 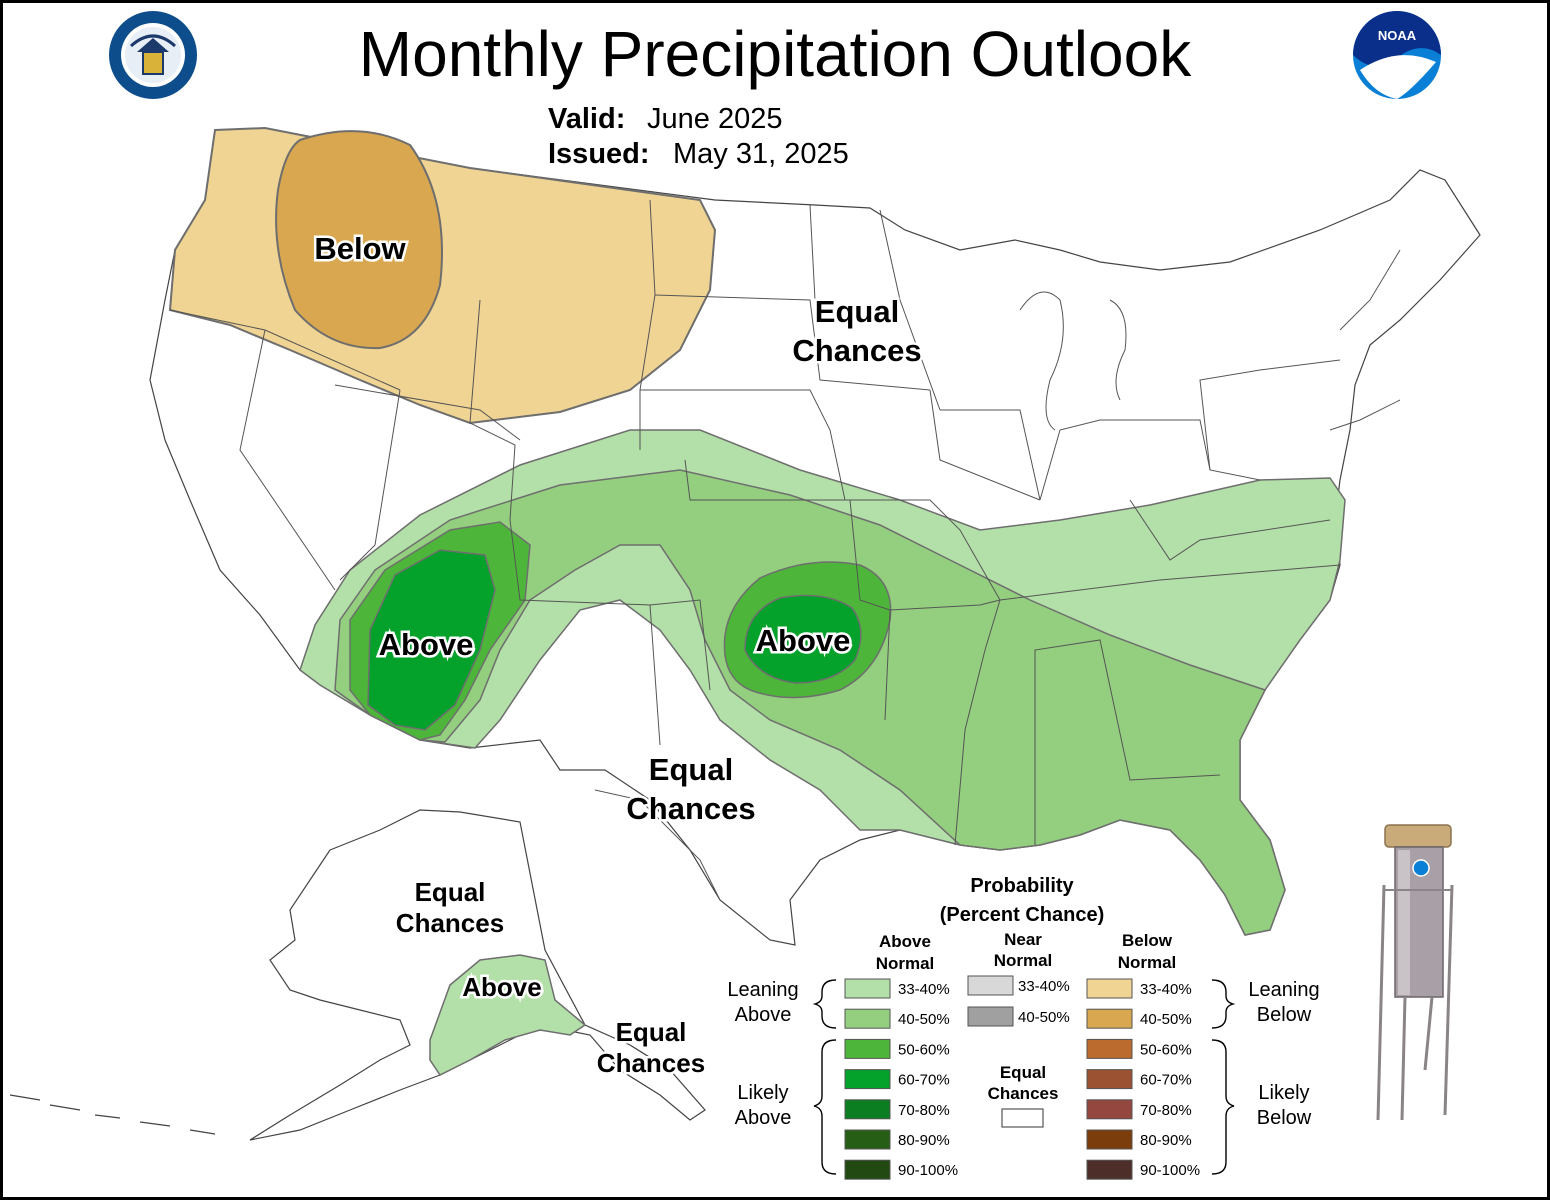 I want to click on legend-leaning-above-2: Above, so click(x=763, y=1015).